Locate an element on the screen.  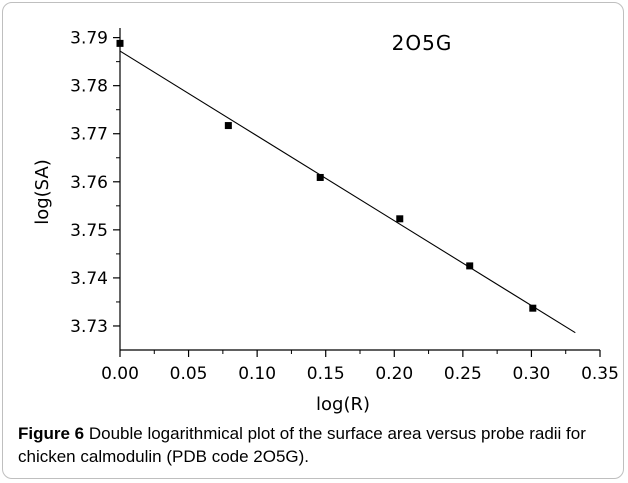
y-axis-label: log(SA) is located at coordinates (42, 192).